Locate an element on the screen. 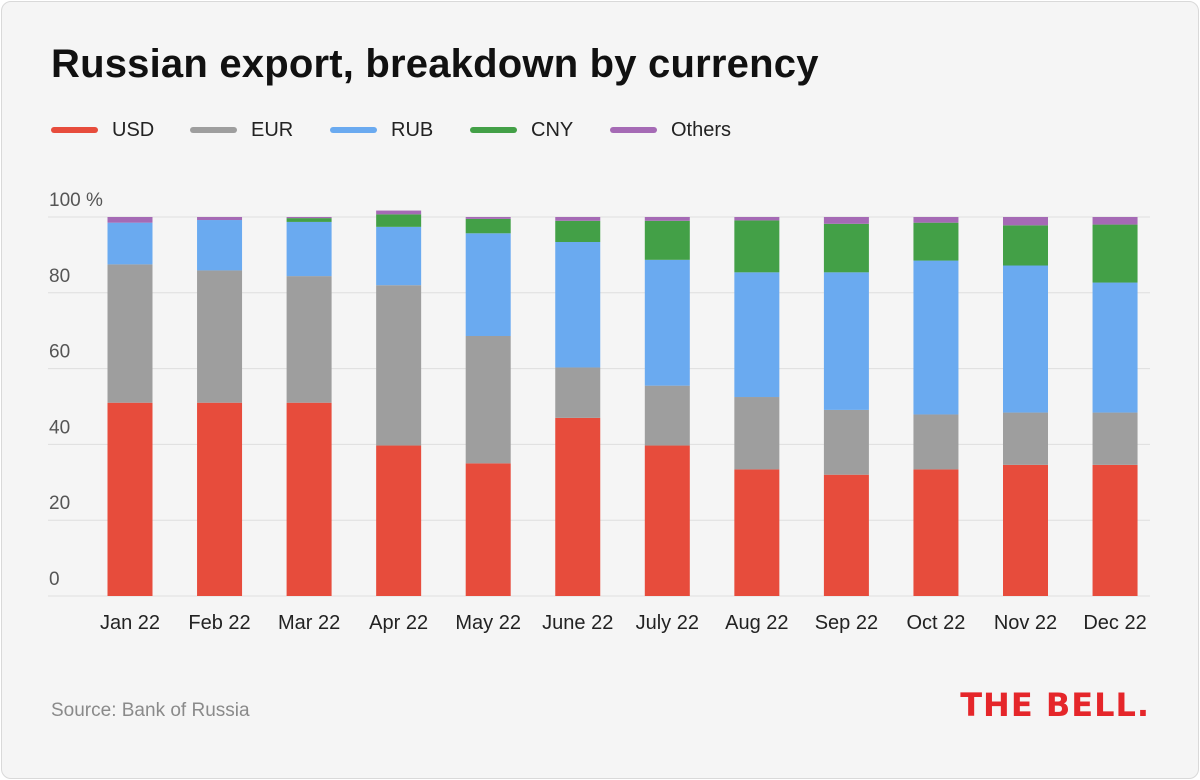 Image resolution: width=1200 pixels, height=780 pixels. x-tick-label: Dec 22 is located at coordinates (1114, 623).